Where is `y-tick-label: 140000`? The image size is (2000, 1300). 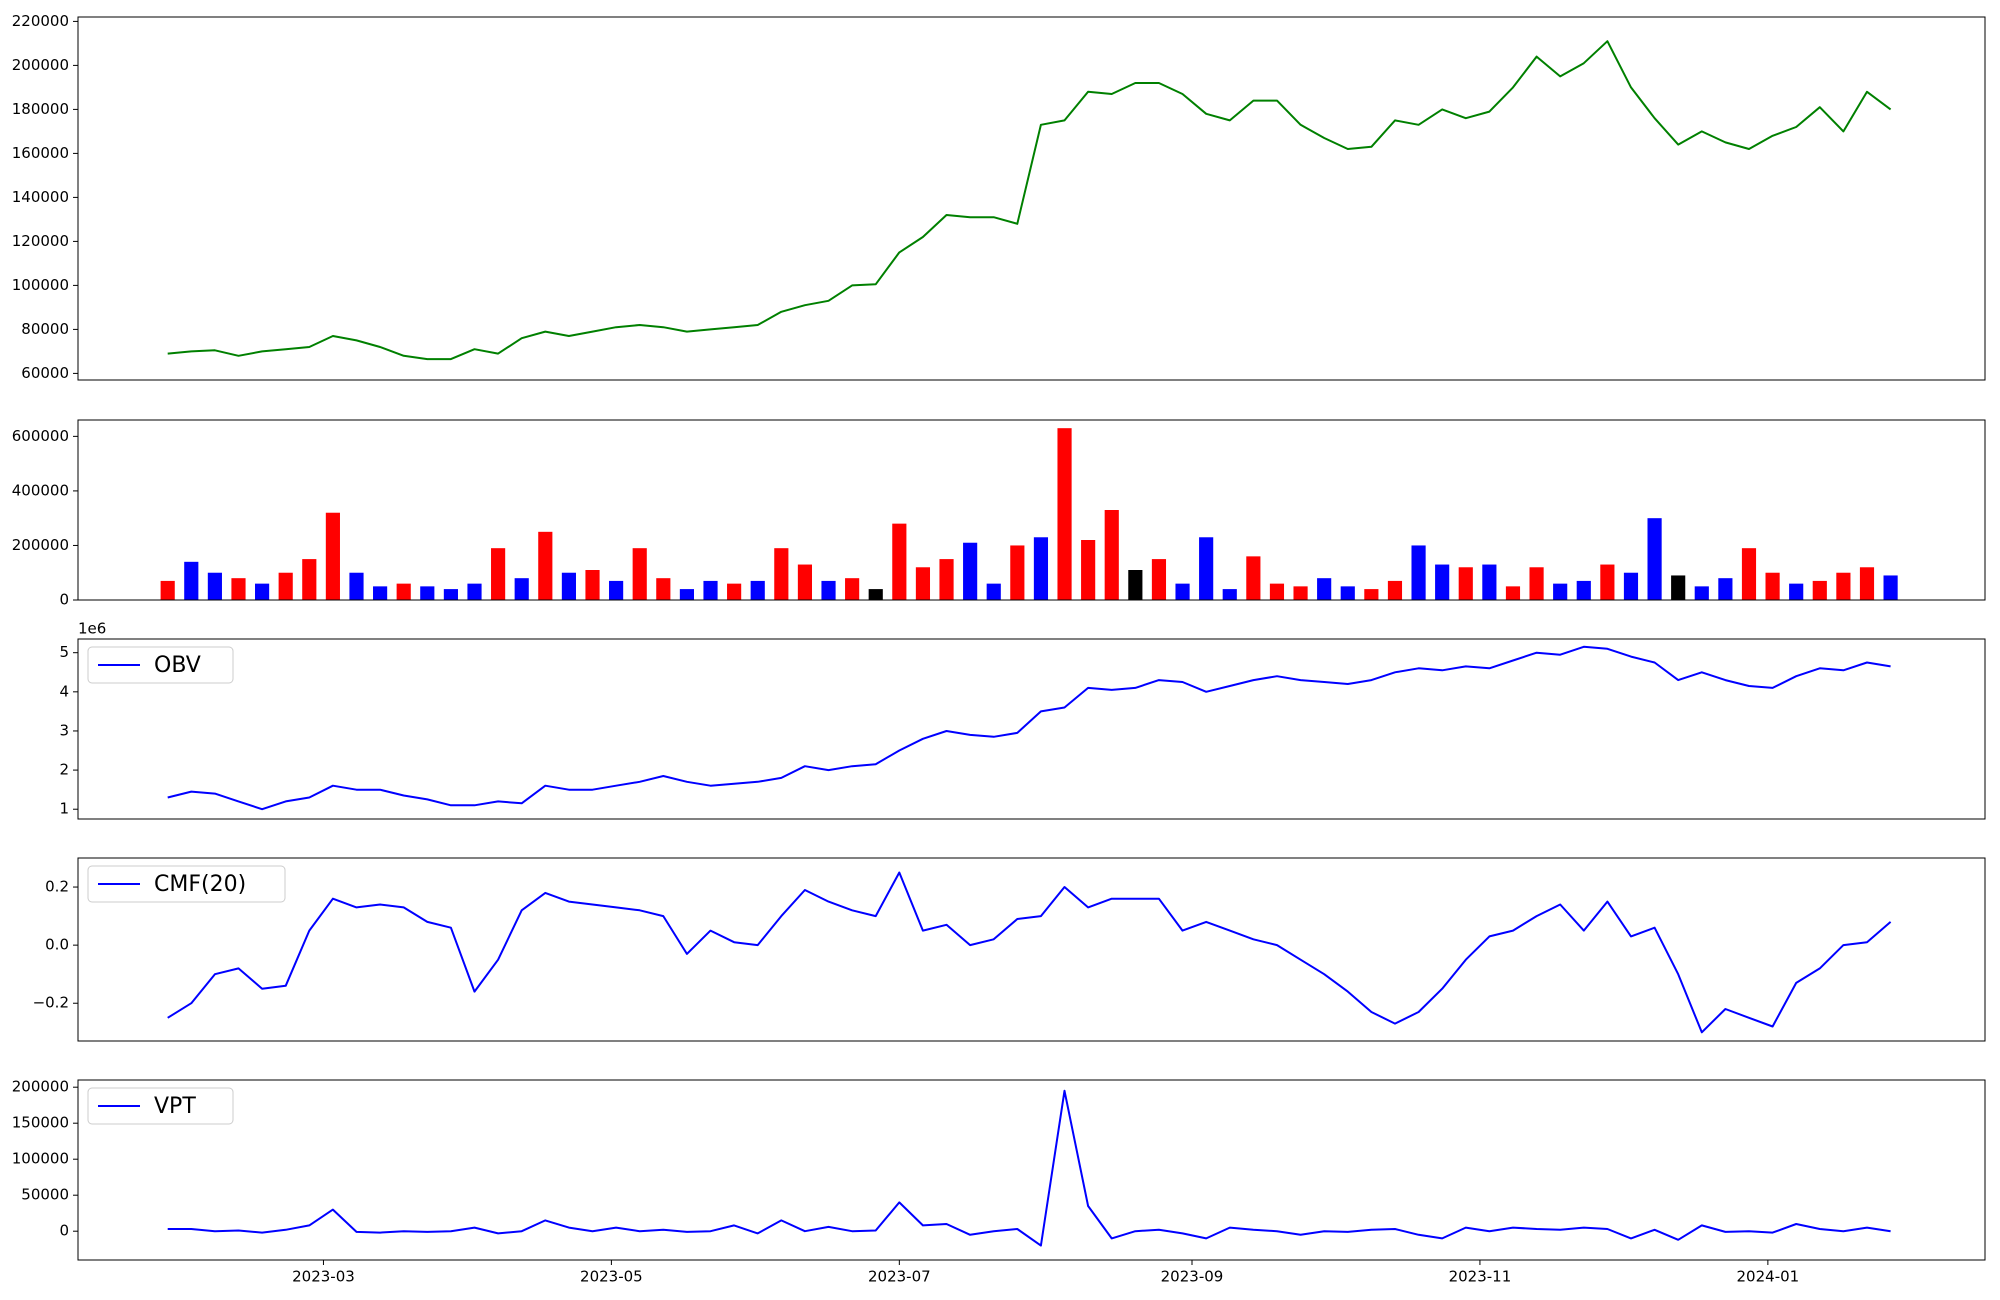 y-tick-label: 140000 is located at coordinates (40, 197).